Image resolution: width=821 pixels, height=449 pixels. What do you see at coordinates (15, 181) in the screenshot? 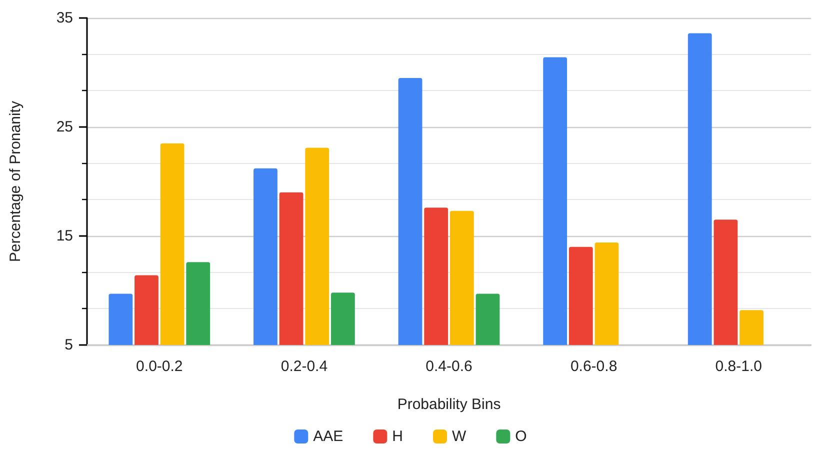
I see `y-axis-title: Percentage of Pronanity` at bounding box center [15, 181].